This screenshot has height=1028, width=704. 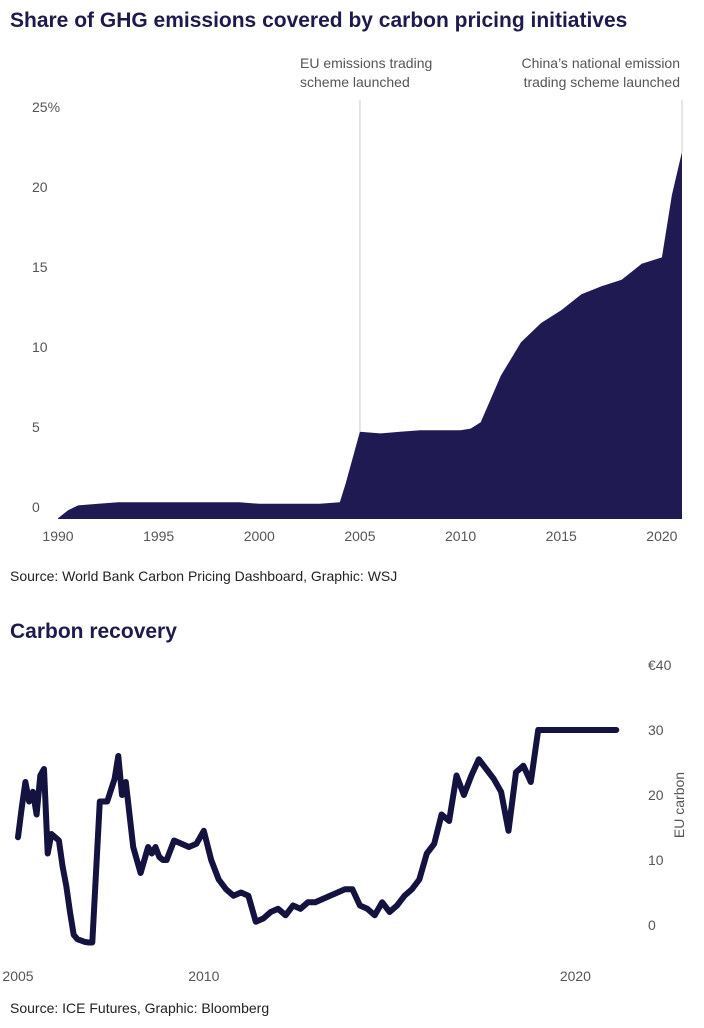 What do you see at coordinates (366, 63) in the screenshot?
I see `annotation-line1-0: EU emissions trading` at bounding box center [366, 63].